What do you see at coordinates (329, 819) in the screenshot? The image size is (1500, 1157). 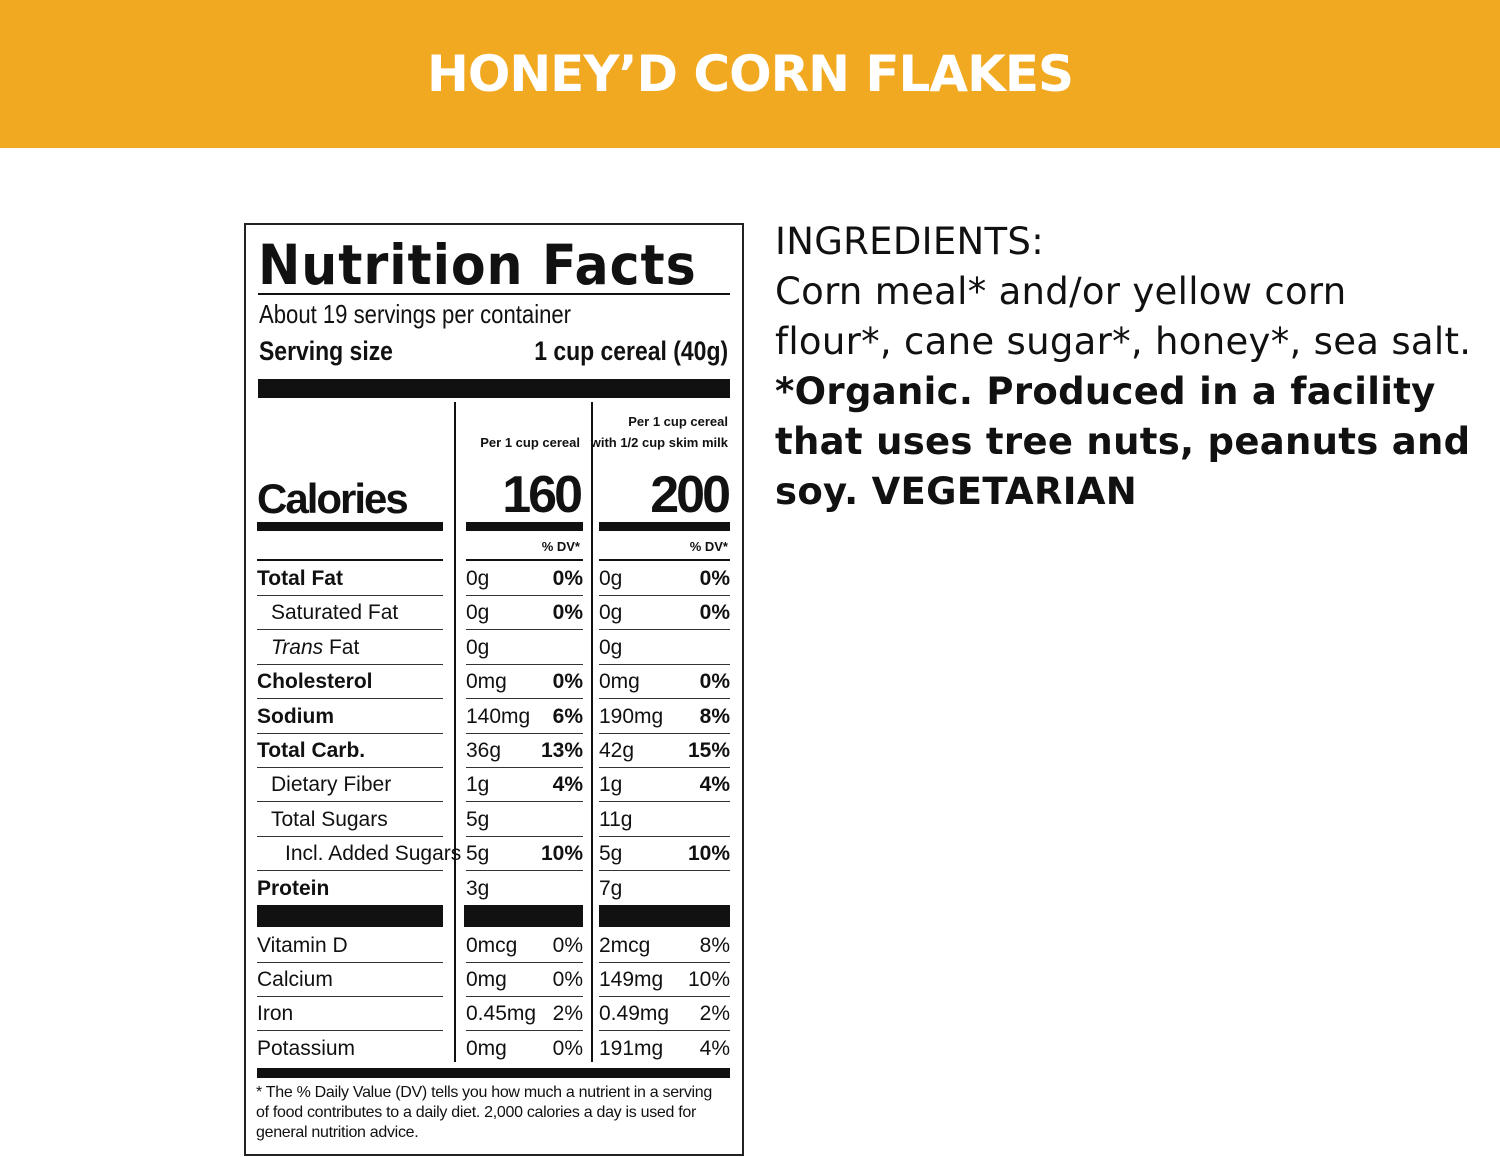 I see `nutrient-label: Total Sugars` at bounding box center [329, 819].